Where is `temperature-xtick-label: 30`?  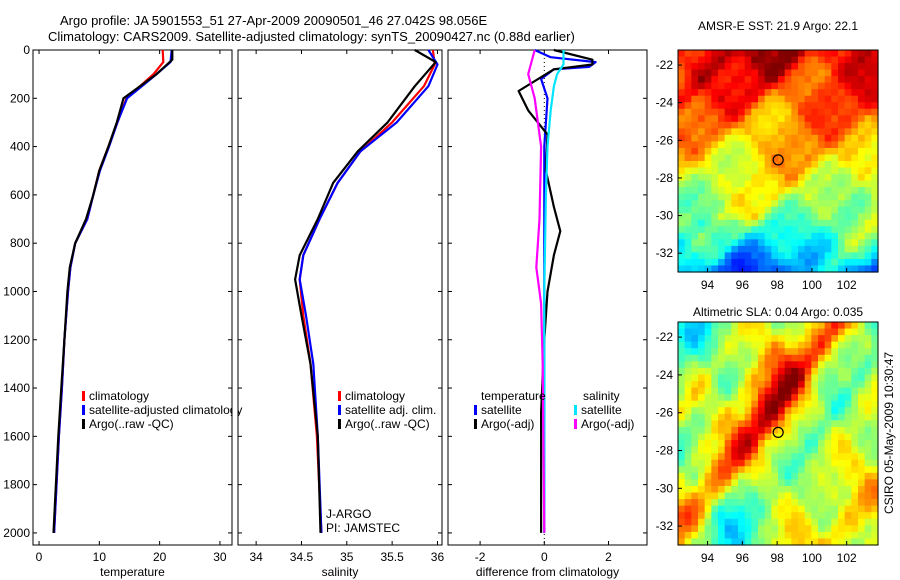 temperature-xtick-label: 30 is located at coordinates (220, 557).